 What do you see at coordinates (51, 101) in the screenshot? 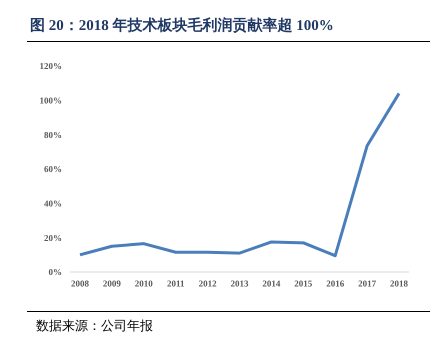
I see `y-tick-label: 100%` at bounding box center [51, 101].